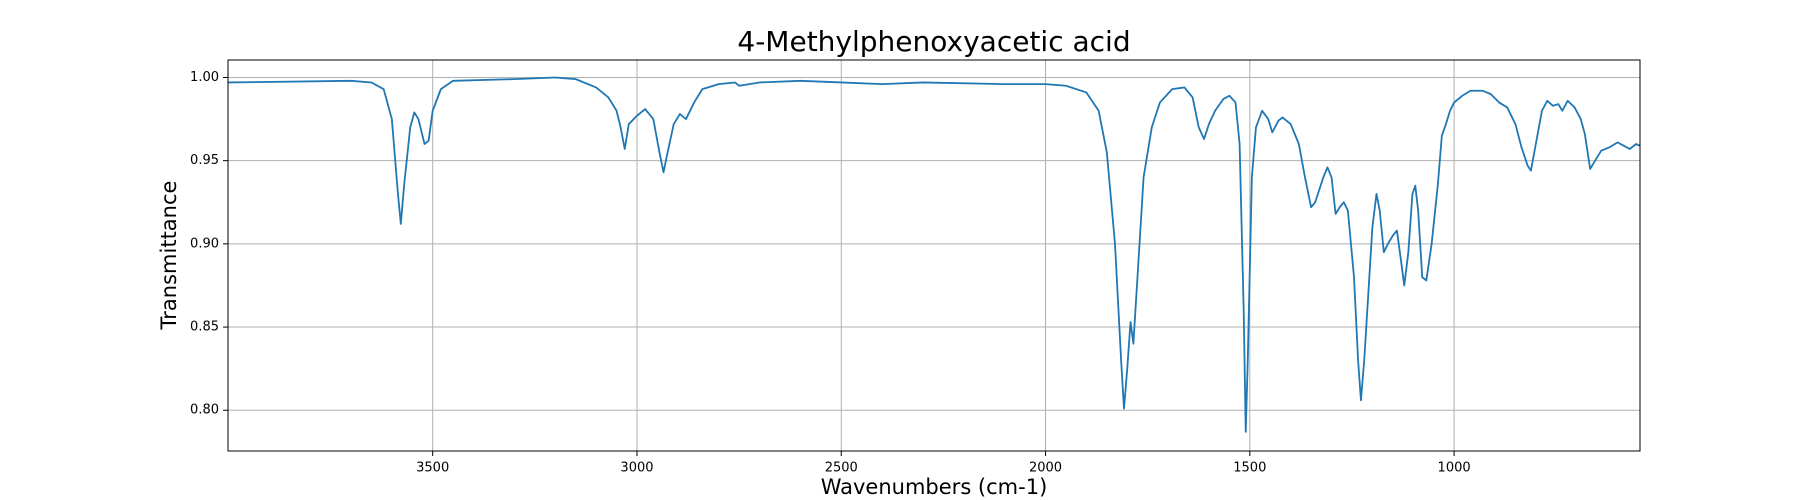 The width and height of the screenshot is (1800, 500). I want to click on x-tick-label: 1500, so click(1249, 468).